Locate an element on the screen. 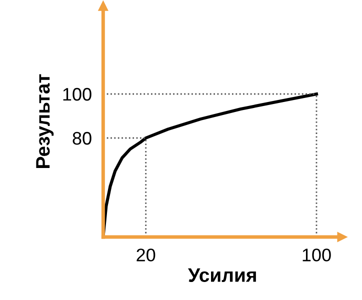  y-tick-label: 80 is located at coordinates (82, 138).